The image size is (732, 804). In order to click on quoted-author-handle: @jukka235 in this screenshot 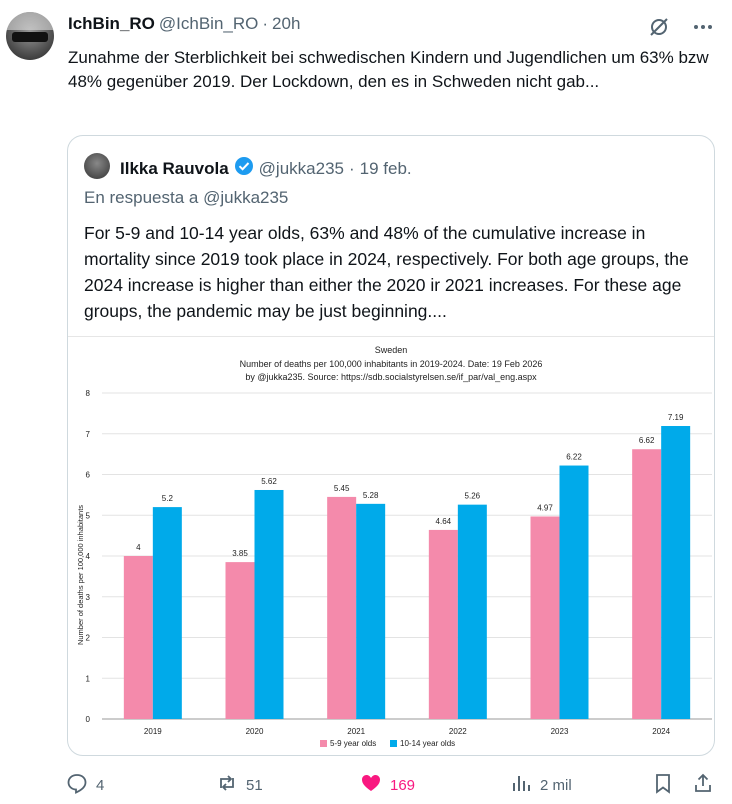, I will do `click(301, 168)`.